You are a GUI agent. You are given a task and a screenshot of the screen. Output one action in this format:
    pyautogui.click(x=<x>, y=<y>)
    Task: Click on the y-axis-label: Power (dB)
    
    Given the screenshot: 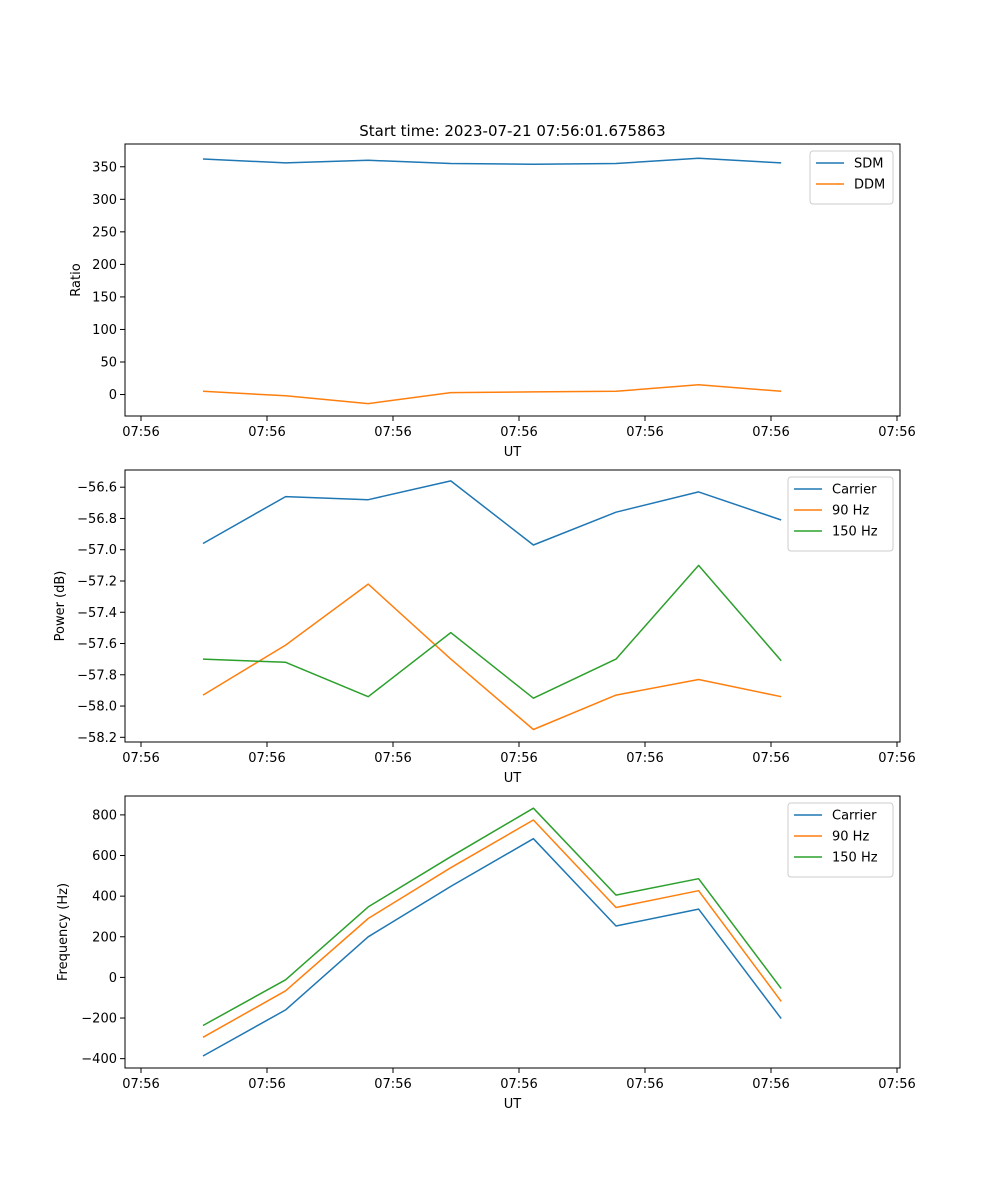 What is the action you would take?
    pyautogui.click(x=60, y=606)
    